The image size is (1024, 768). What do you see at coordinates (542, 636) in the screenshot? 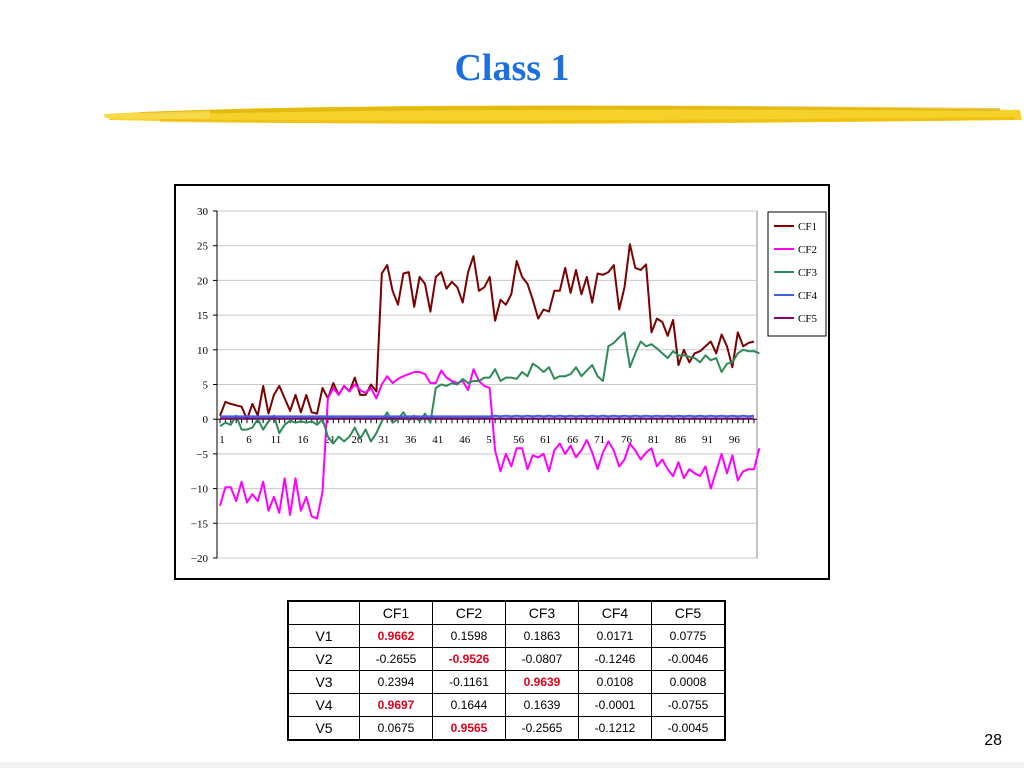
I see `table-cell: 0.1863` at bounding box center [542, 636].